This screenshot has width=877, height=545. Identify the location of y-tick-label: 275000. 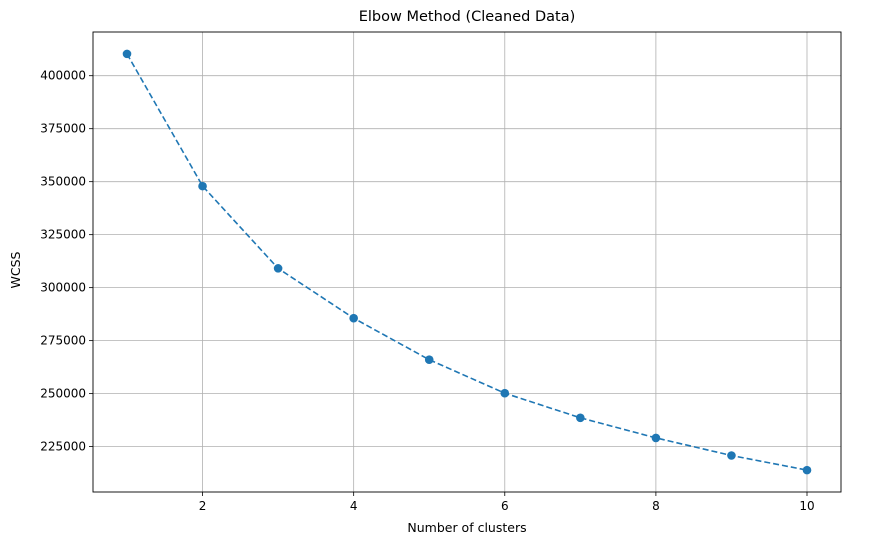
(63, 341).